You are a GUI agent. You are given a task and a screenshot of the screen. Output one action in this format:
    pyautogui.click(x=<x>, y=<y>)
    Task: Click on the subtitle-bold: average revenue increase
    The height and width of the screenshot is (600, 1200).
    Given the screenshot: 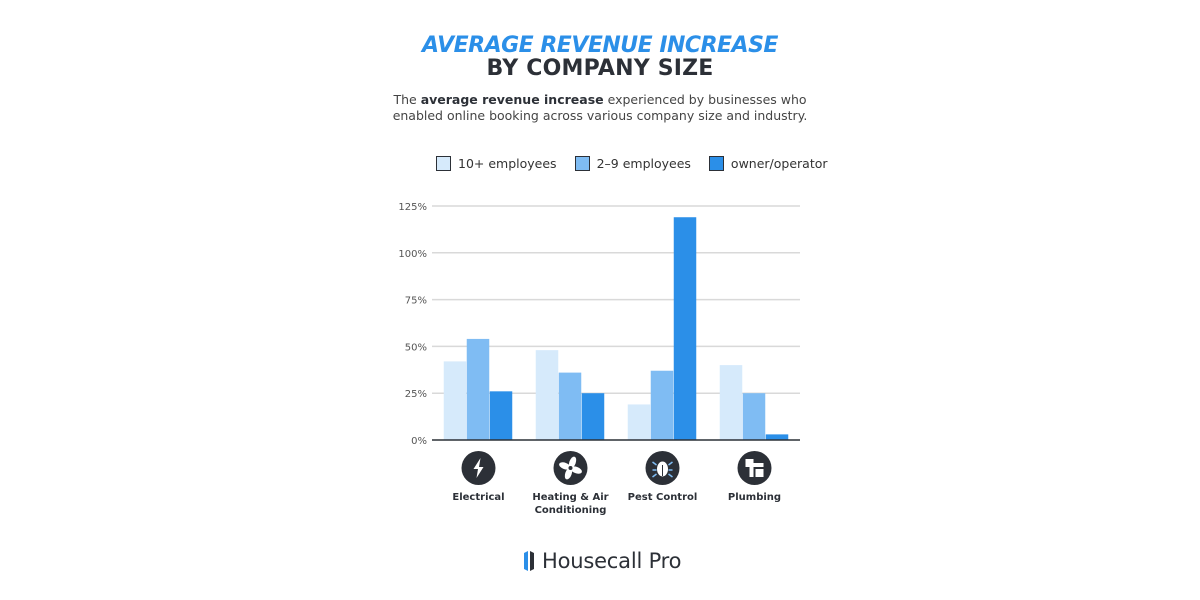 What is the action you would take?
    pyautogui.click(x=512, y=99)
    